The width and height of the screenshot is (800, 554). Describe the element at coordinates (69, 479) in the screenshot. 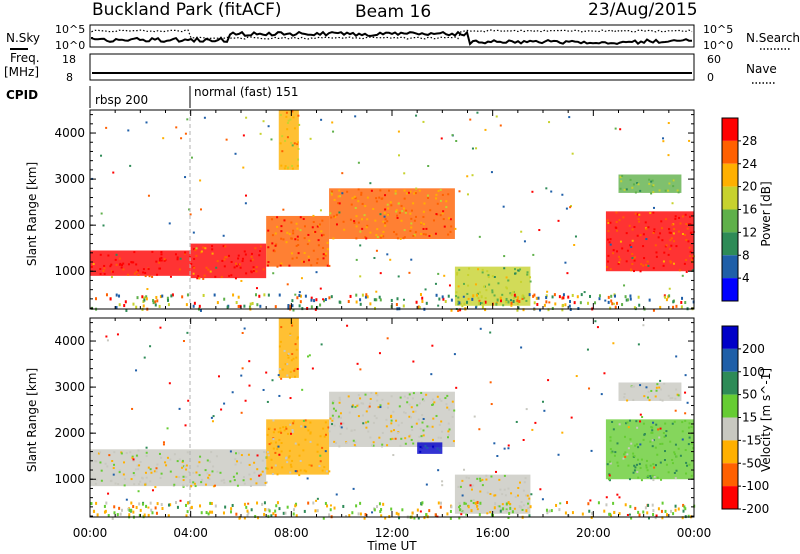

I see `y-tick-label: 1000` at that location.